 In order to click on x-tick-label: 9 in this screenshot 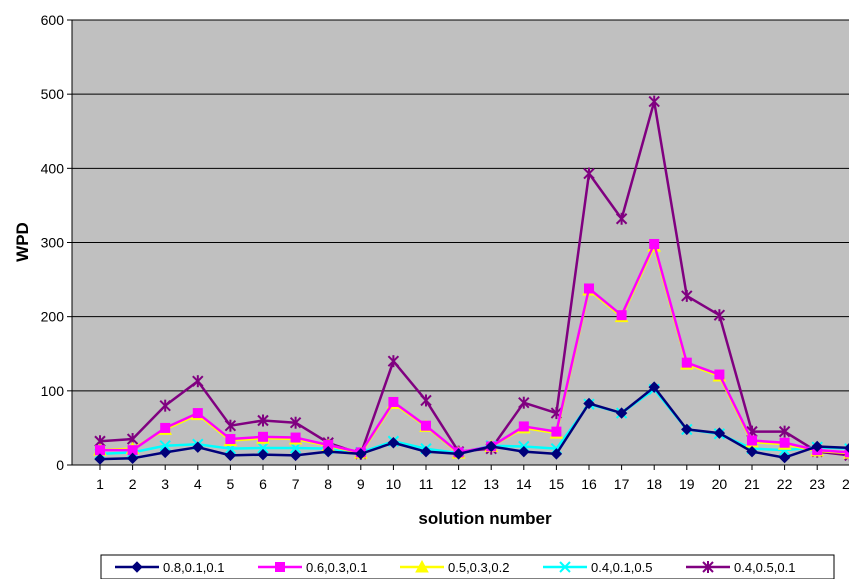, I will do `click(361, 484)`.